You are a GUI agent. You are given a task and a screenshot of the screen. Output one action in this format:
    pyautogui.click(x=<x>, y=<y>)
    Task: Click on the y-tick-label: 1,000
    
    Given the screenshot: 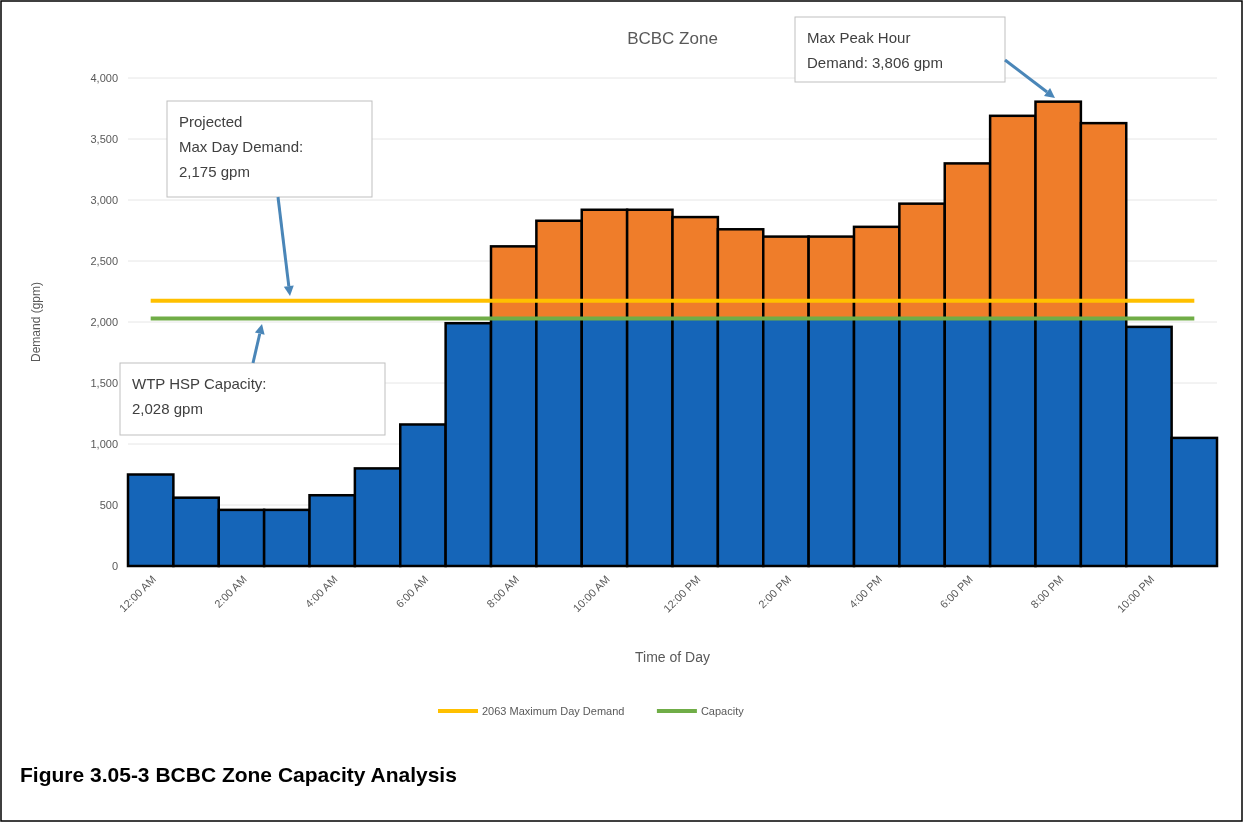 What is the action you would take?
    pyautogui.click(x=104, y=444)
    